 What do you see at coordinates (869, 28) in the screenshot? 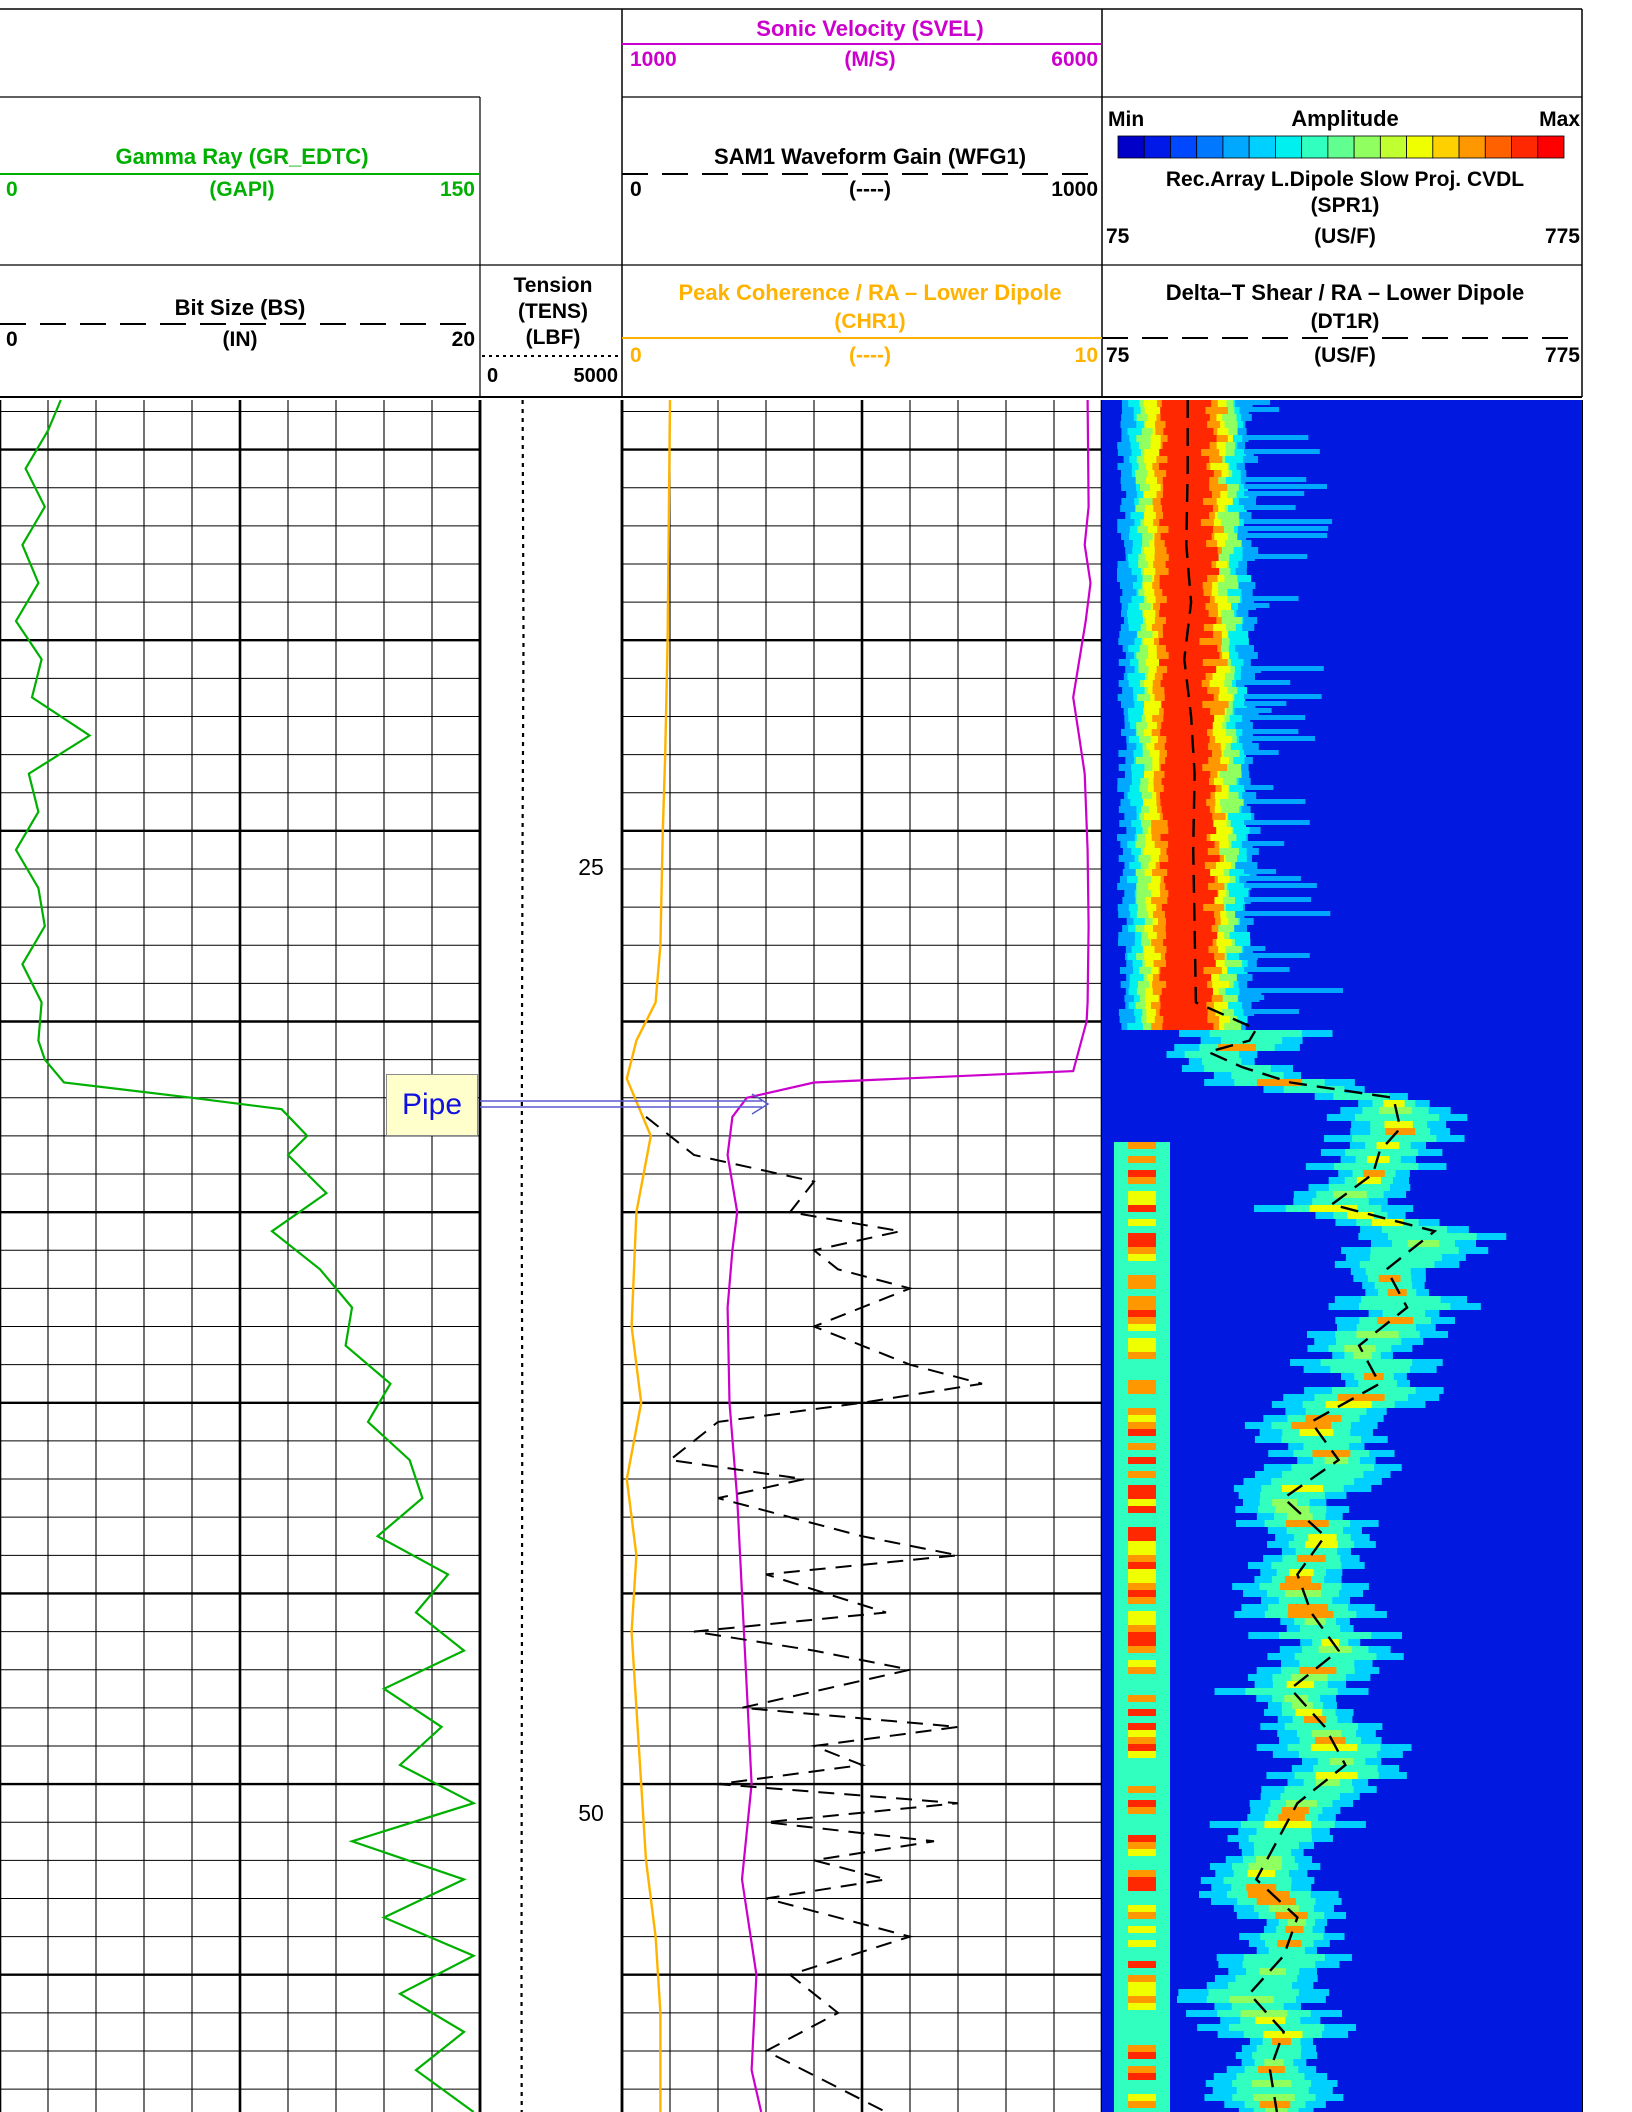
I see `svel-title: Sonic Velocity (SVEL)` at bounding box center [869, 28].